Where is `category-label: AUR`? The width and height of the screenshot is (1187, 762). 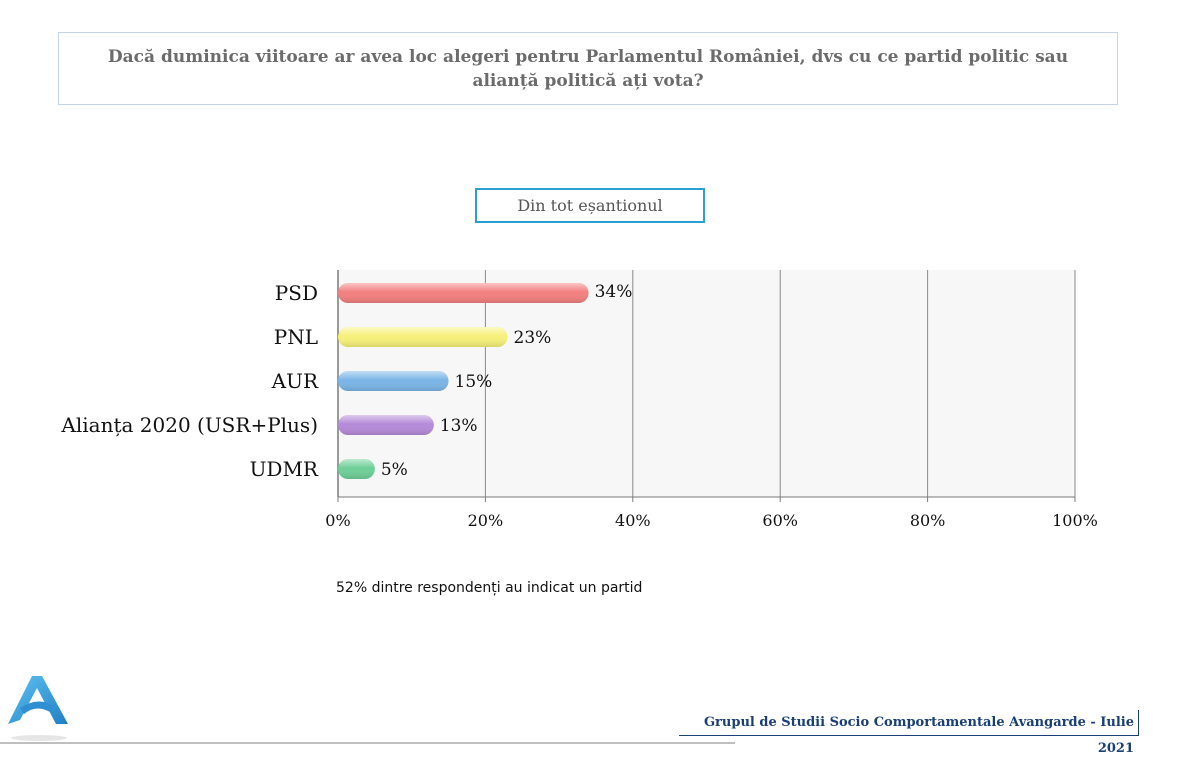 category-label: AUR is located at coordinates (295, 381).